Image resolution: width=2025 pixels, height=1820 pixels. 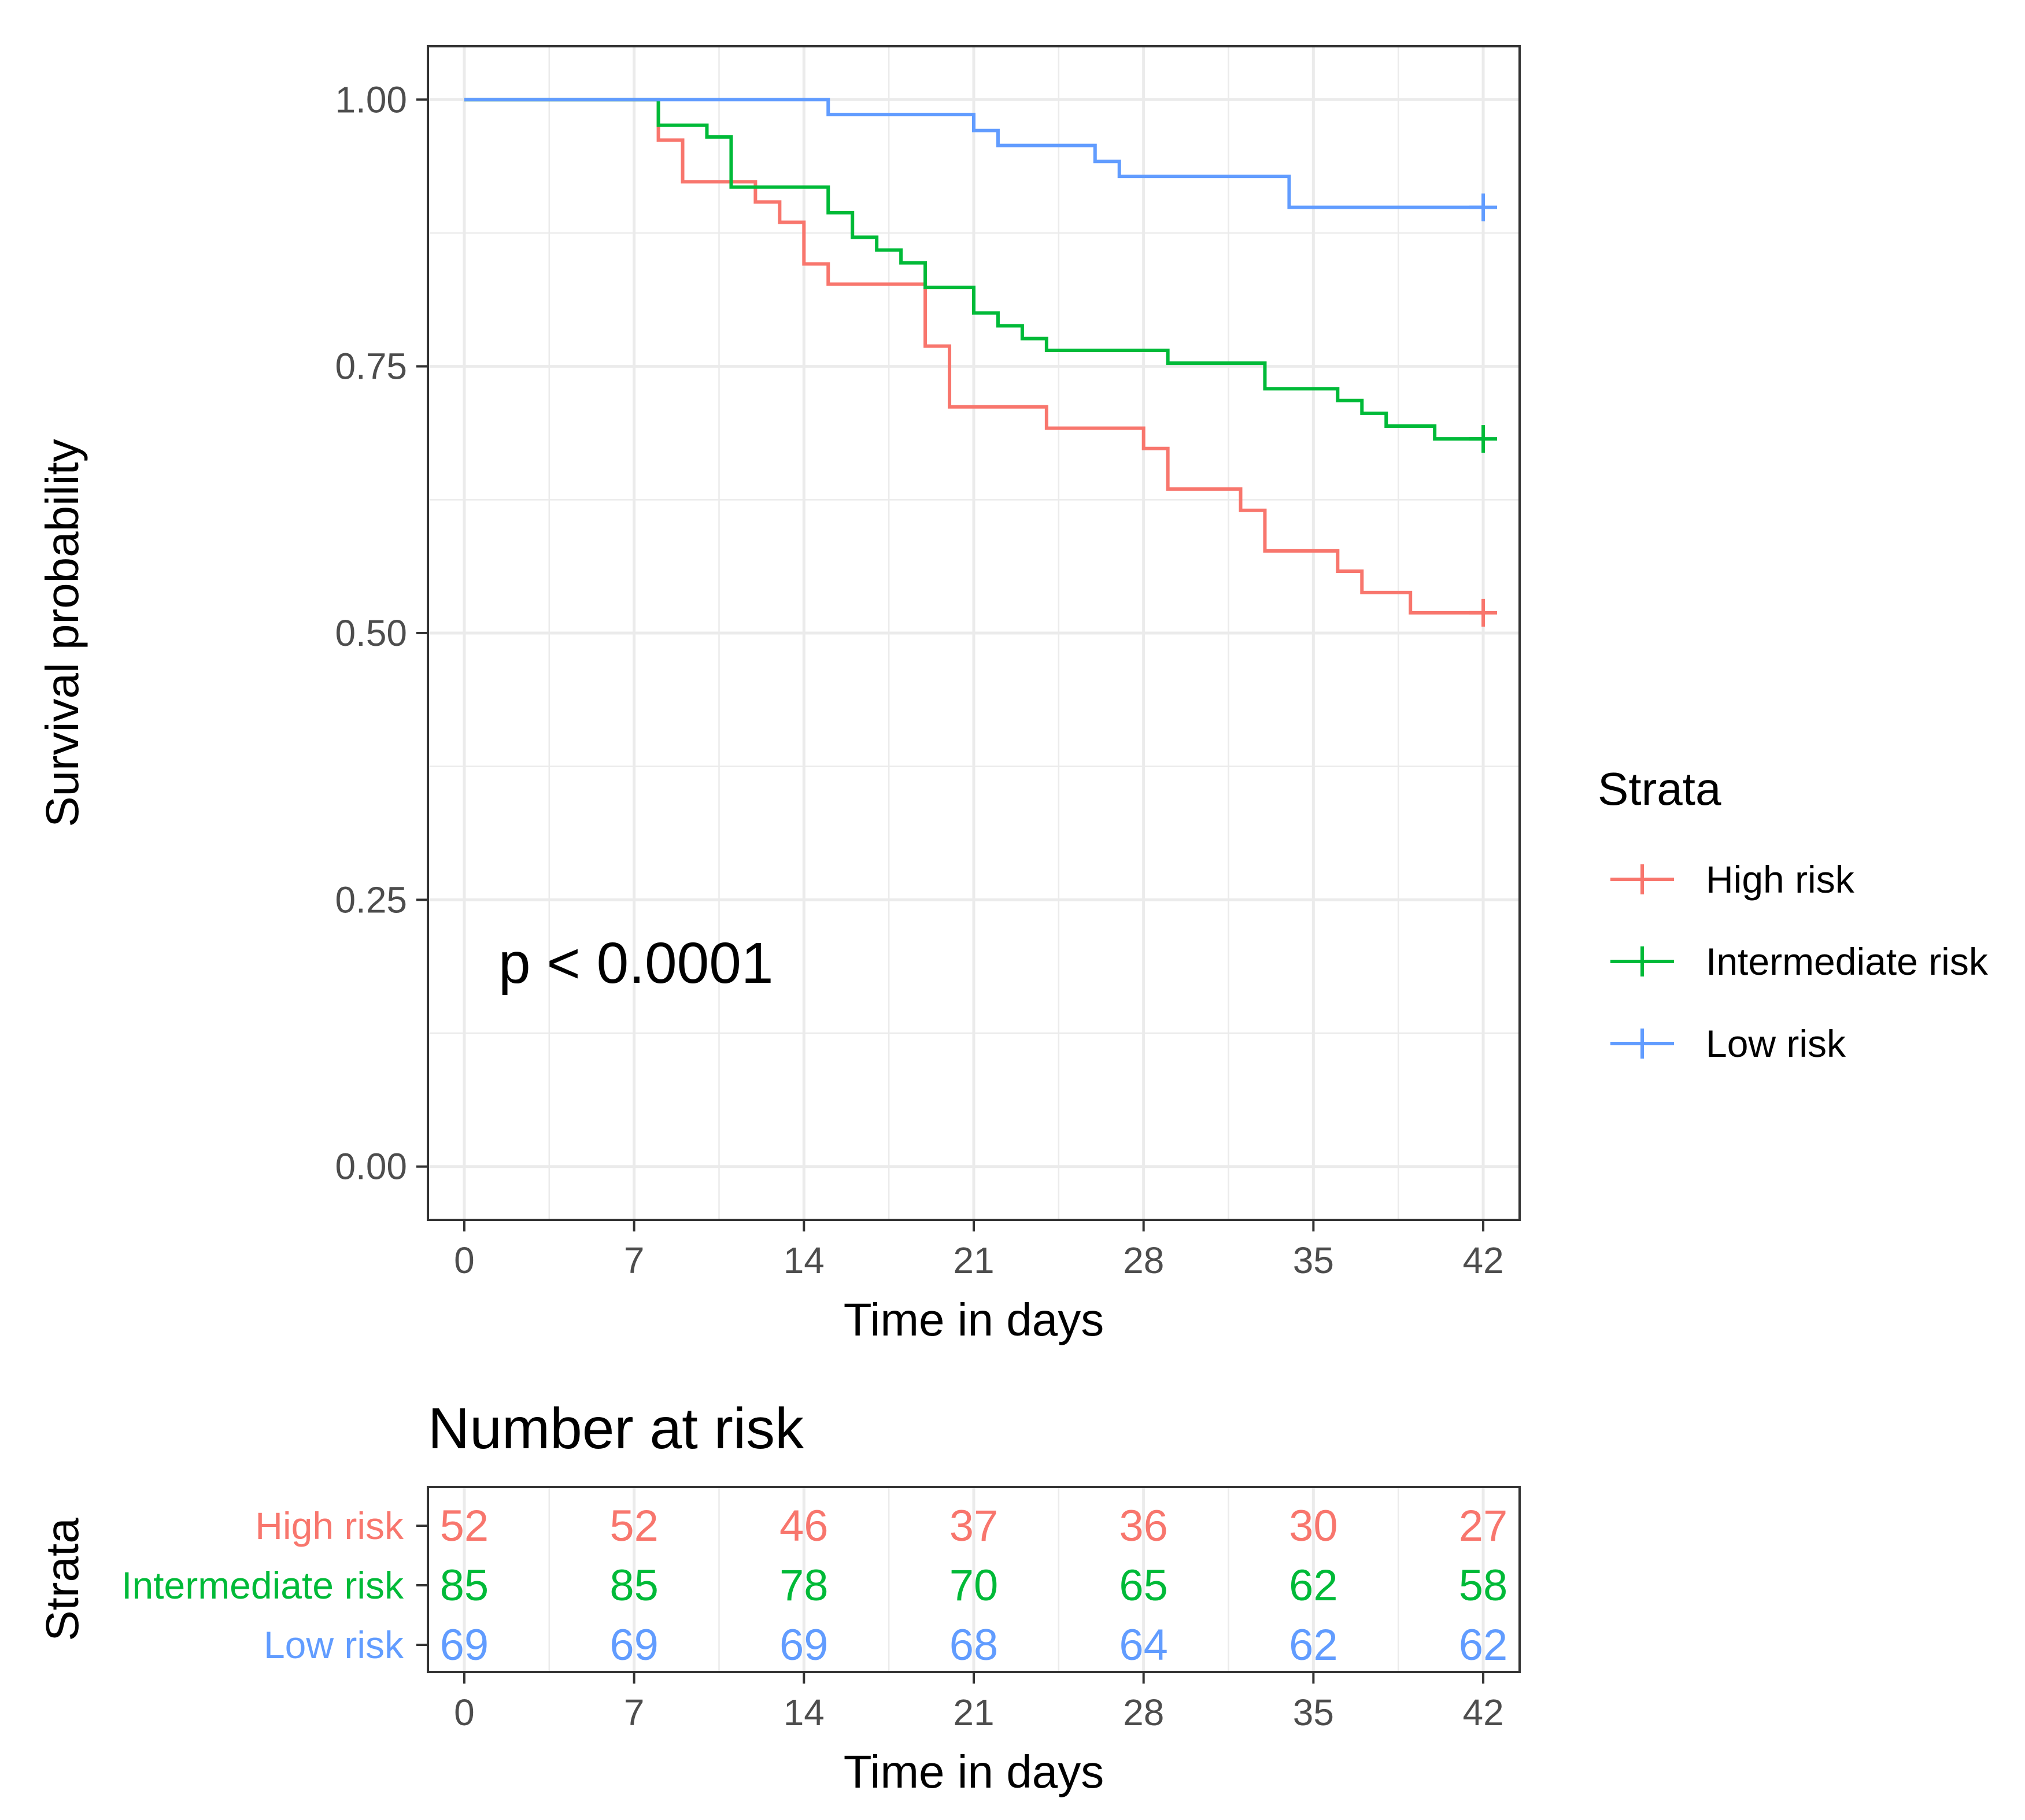 I want to click on km-x-tick-label: 28, so click(x=1143, y=1260).